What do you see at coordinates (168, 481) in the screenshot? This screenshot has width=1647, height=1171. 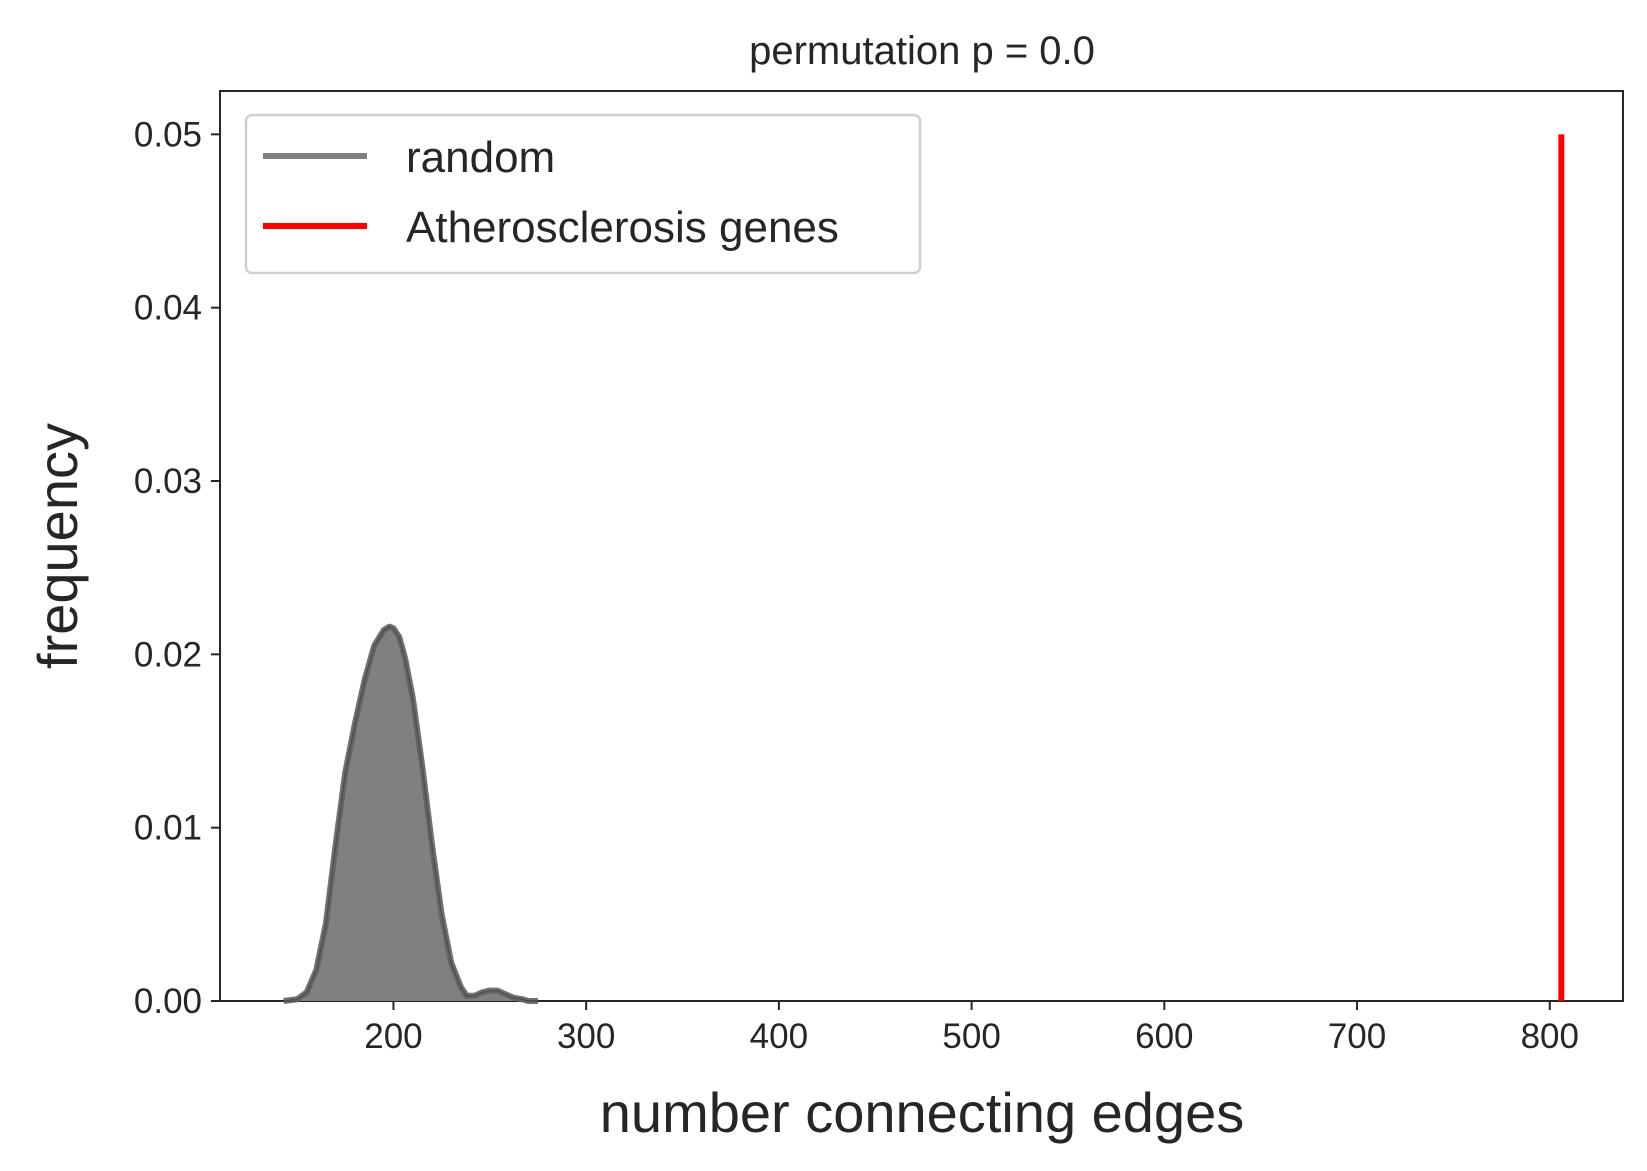 I see `y-tick-label: 0.03` at bounding box center [168, 481].